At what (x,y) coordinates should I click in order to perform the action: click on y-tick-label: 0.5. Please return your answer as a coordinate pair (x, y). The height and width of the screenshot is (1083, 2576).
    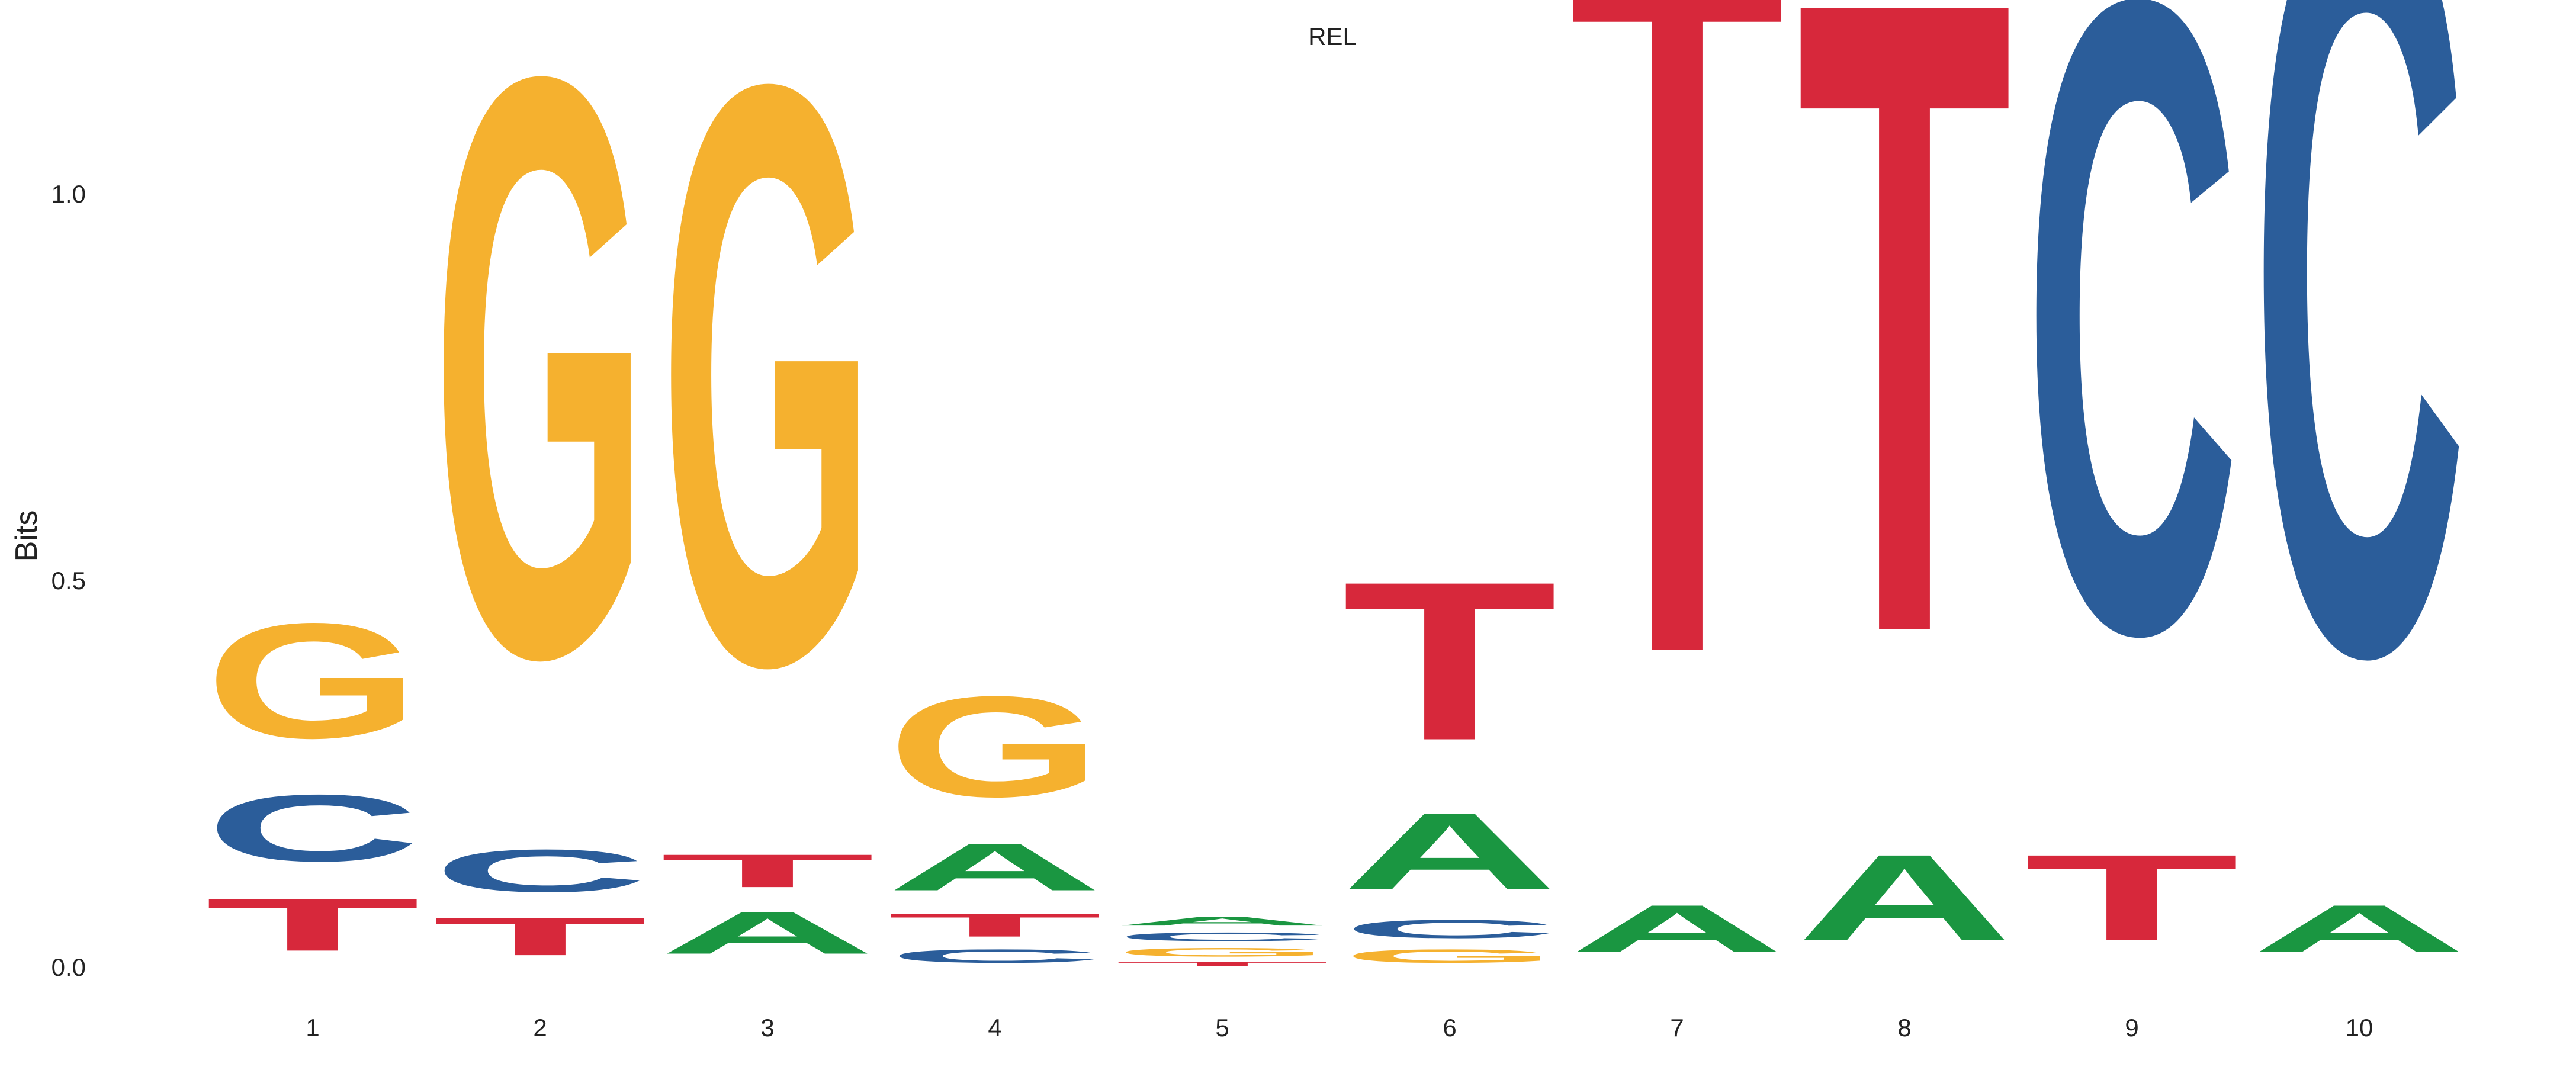
    Looking at the image, I should click on (69, 580).